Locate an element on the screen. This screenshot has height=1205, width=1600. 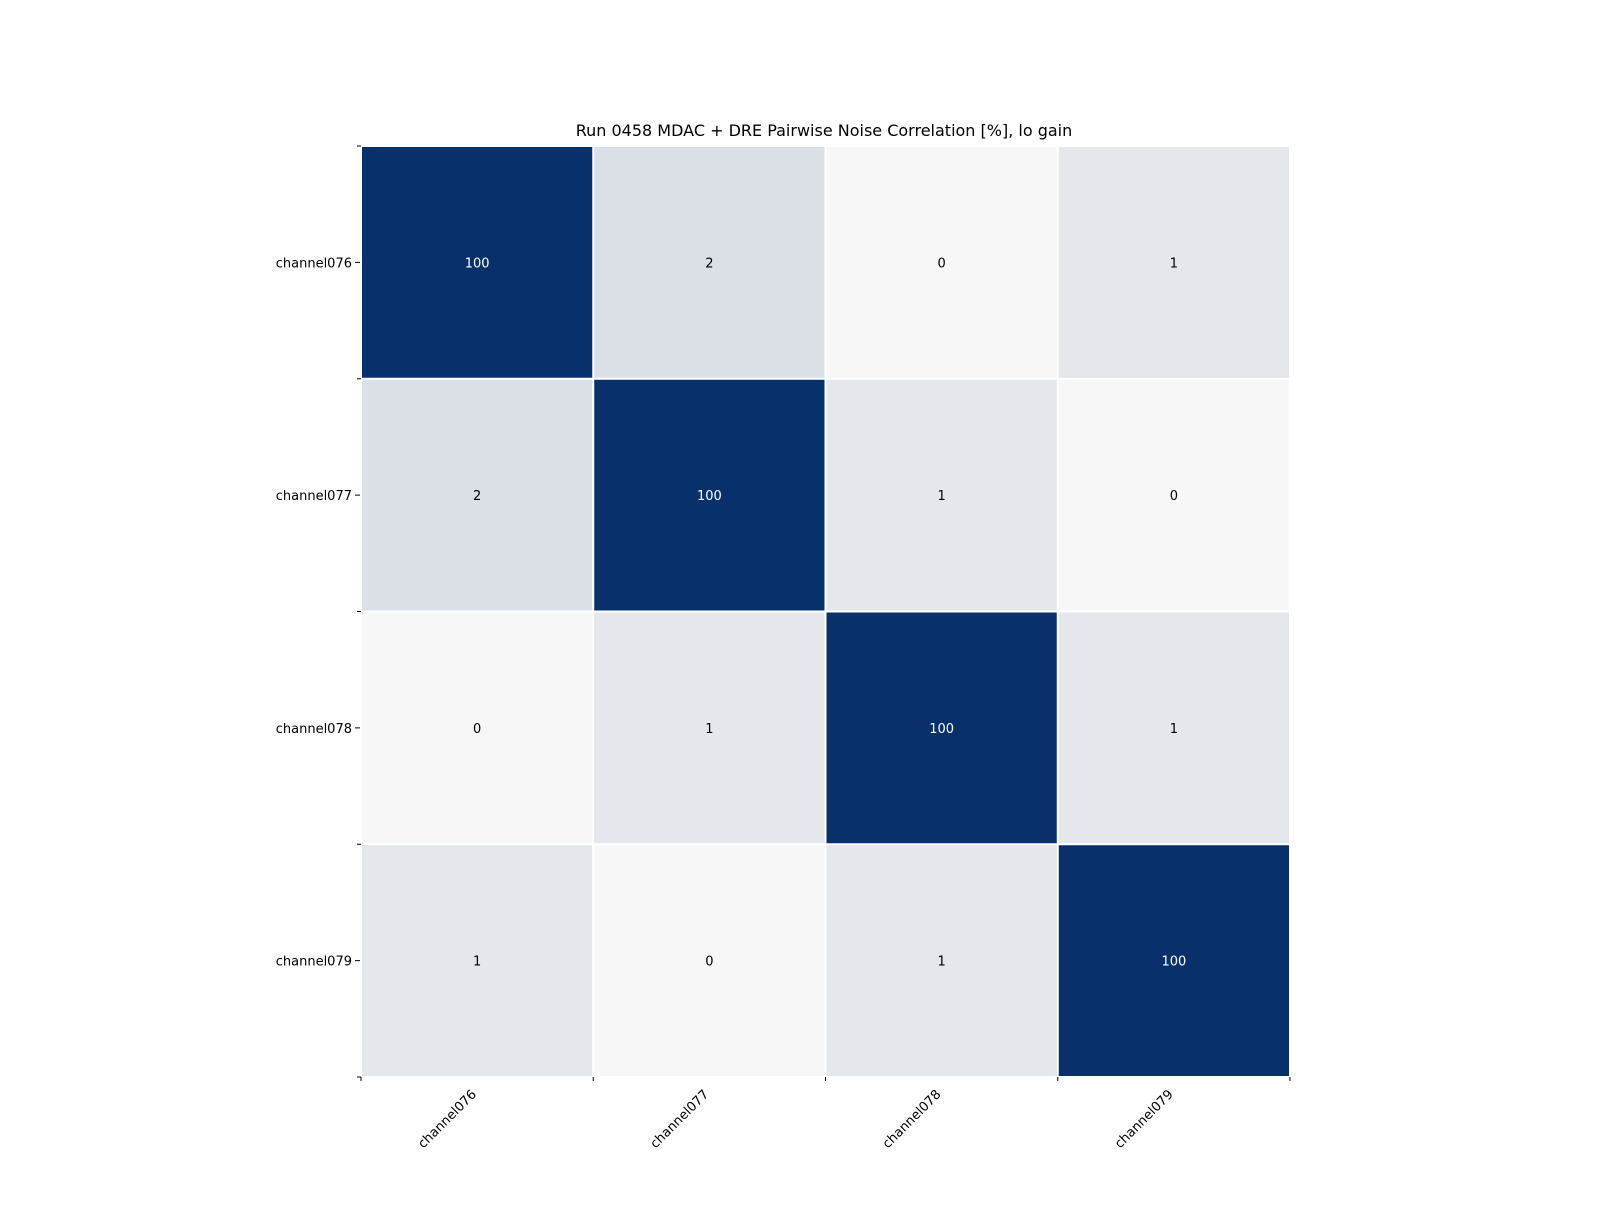
cell-value-label-3-2: 1 is located at coordinates (941, 962).